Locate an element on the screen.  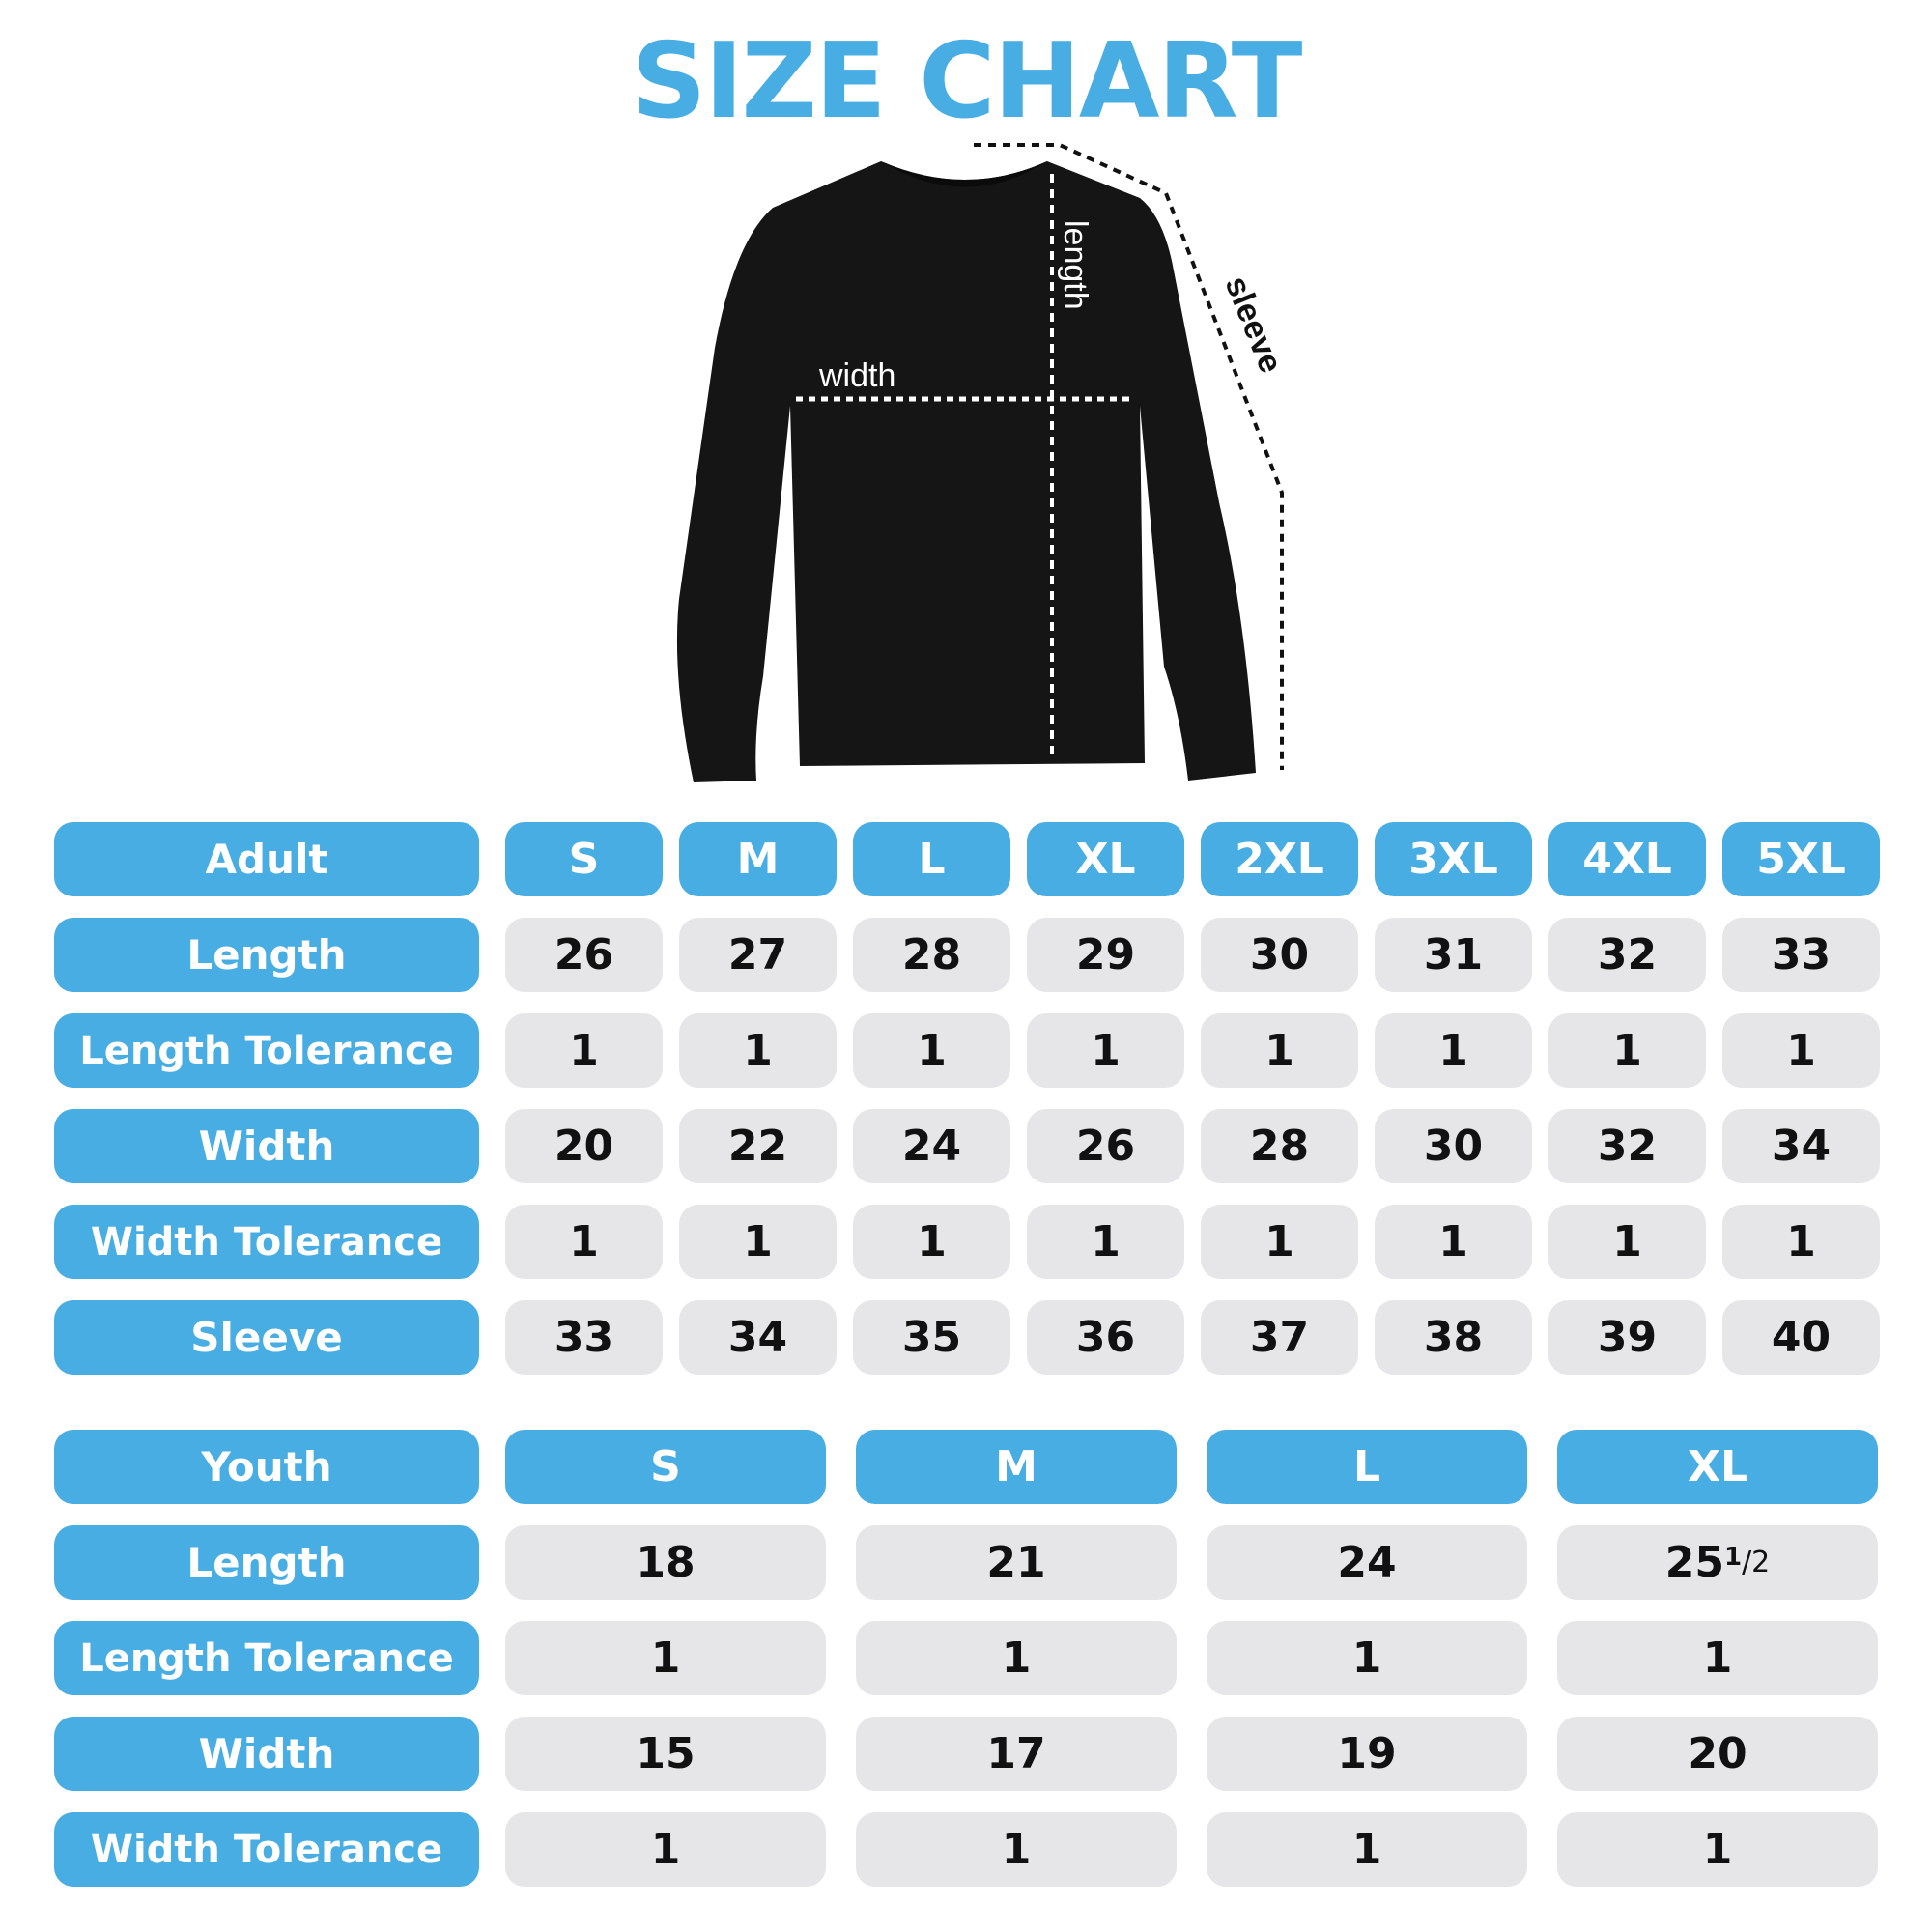
table-header-label: Youth is located at coordinates (266, 1467).